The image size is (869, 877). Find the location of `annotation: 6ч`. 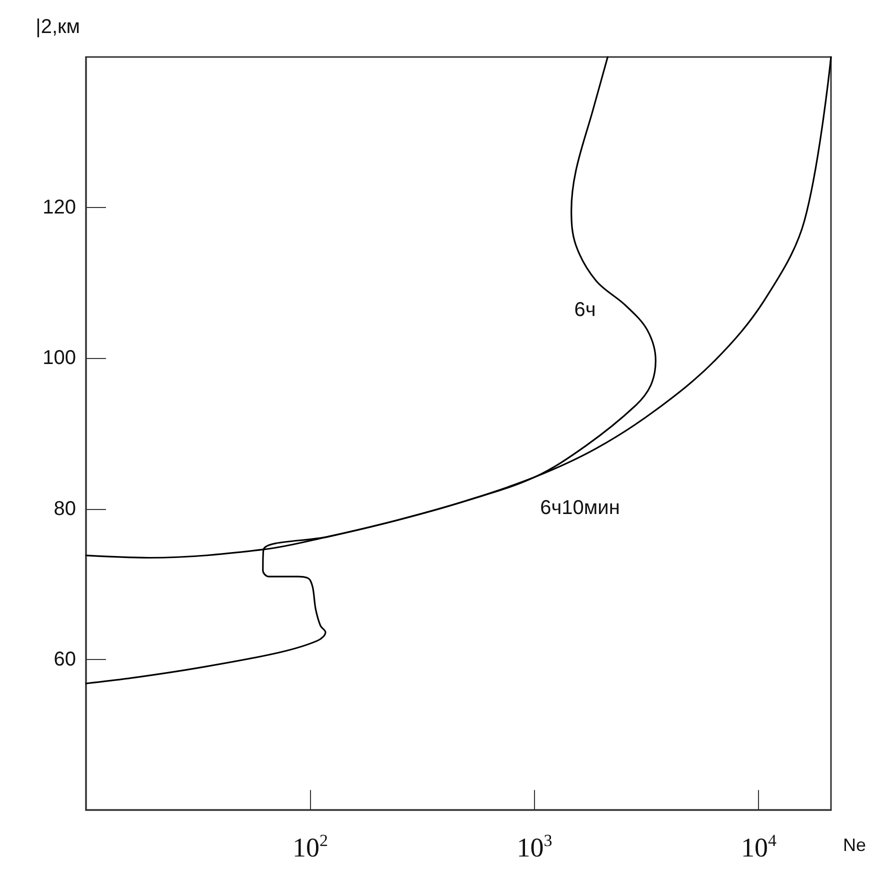

annotation: 6ч is located at coordinates (585, 310).